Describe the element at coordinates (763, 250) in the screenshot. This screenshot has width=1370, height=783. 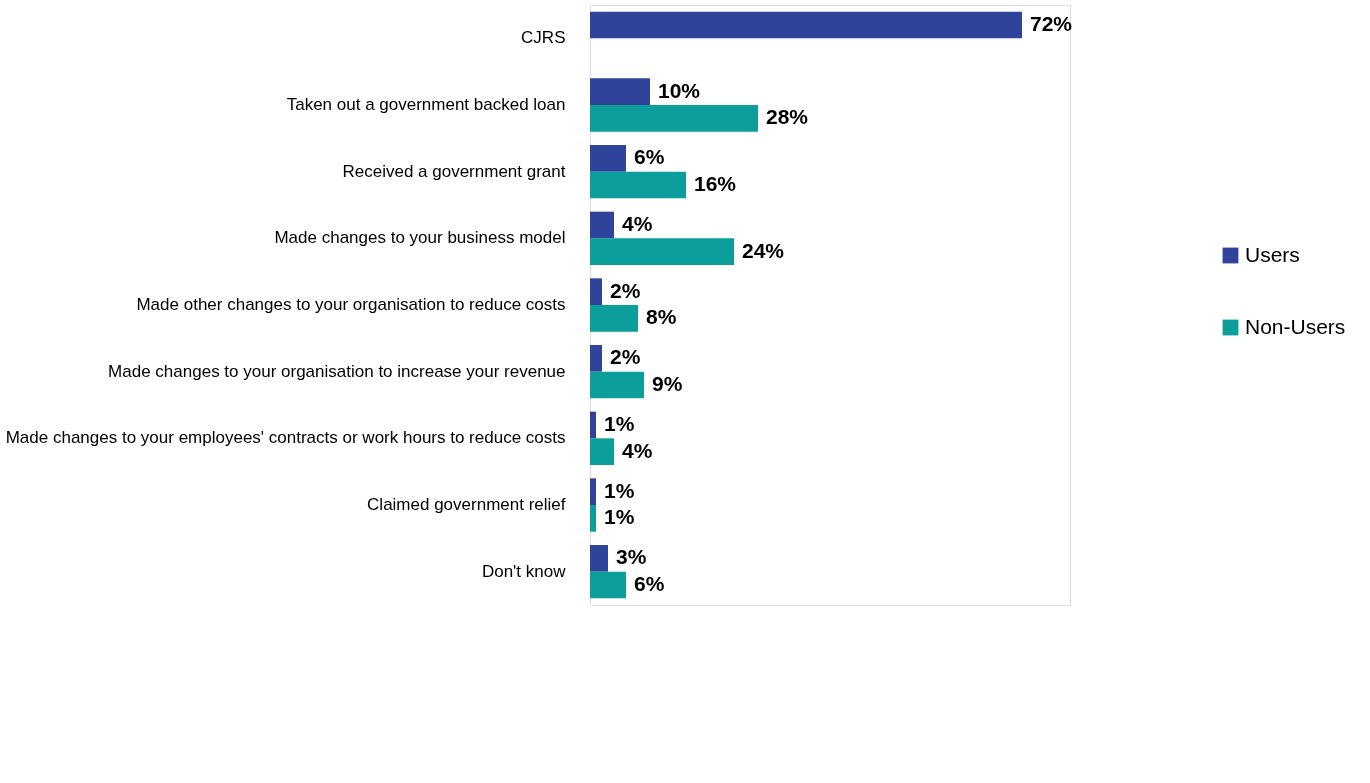
I see `data-label: 24%` at that location.